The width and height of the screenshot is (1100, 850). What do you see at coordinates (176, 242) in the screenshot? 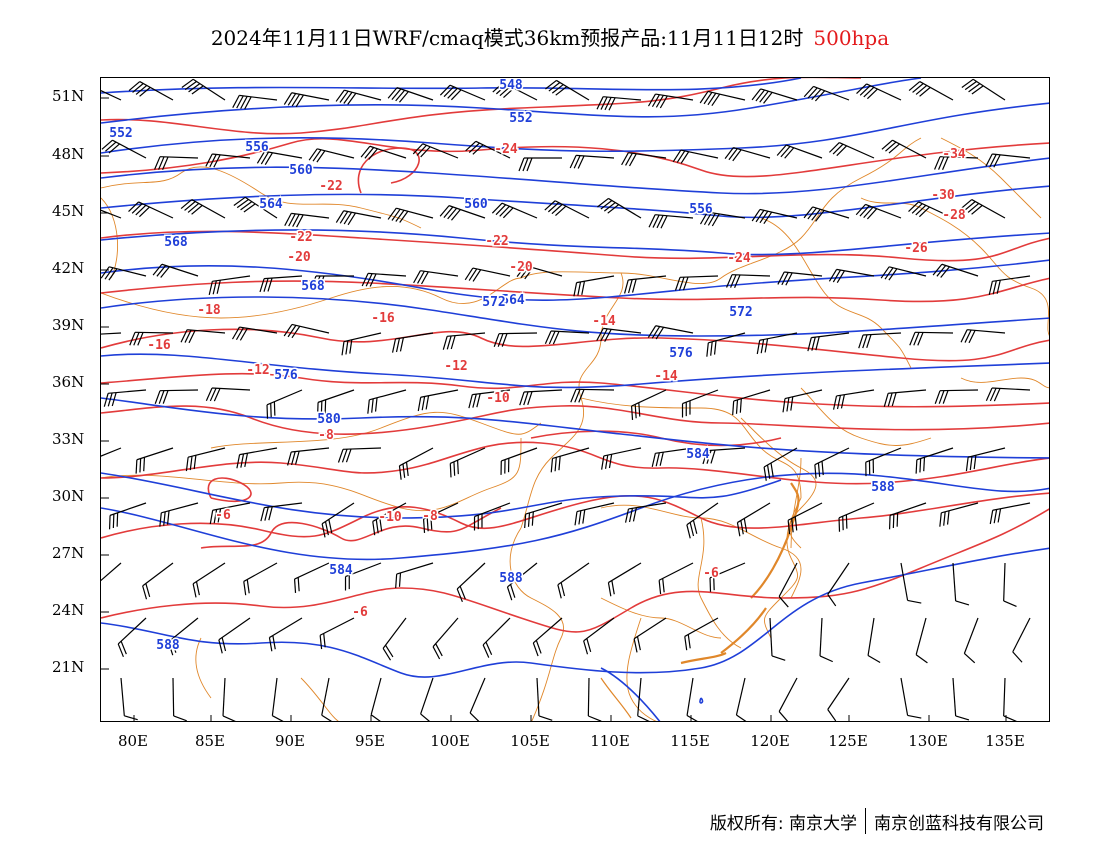
I see `height-label: 568` at bounding box center [176, 242].